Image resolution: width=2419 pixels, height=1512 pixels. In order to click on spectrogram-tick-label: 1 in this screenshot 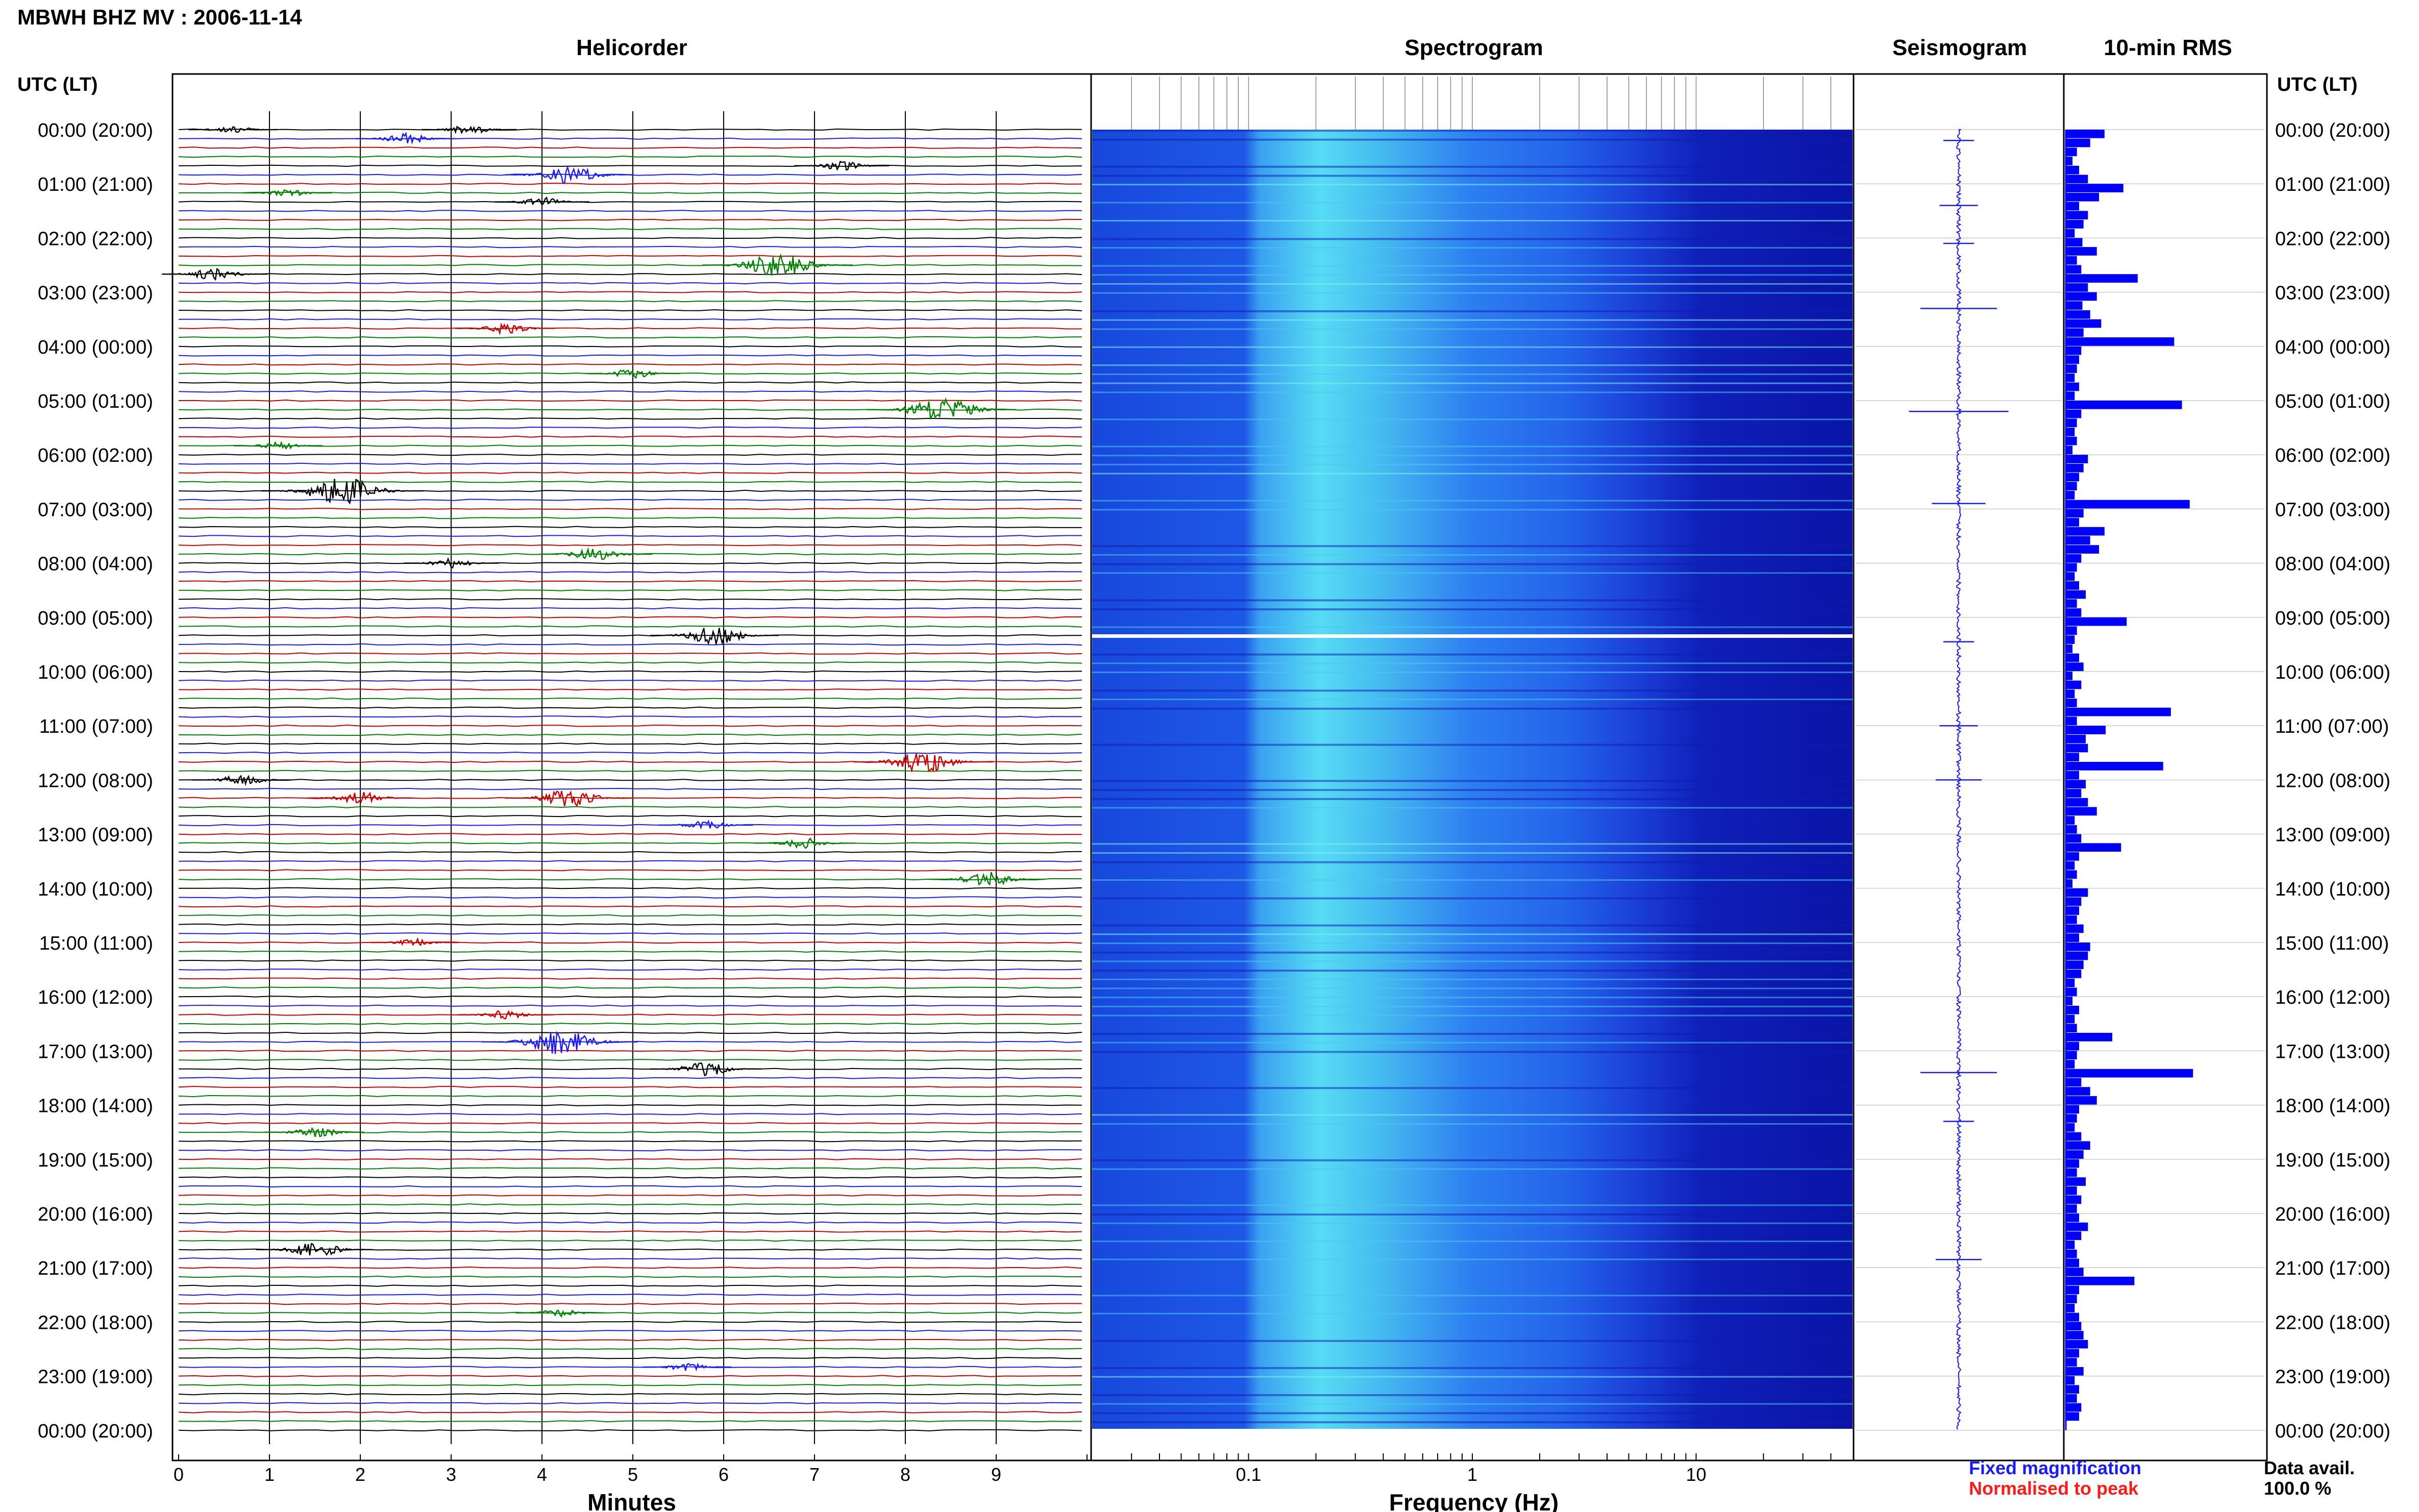, I will do `click(1472, 1474)`.